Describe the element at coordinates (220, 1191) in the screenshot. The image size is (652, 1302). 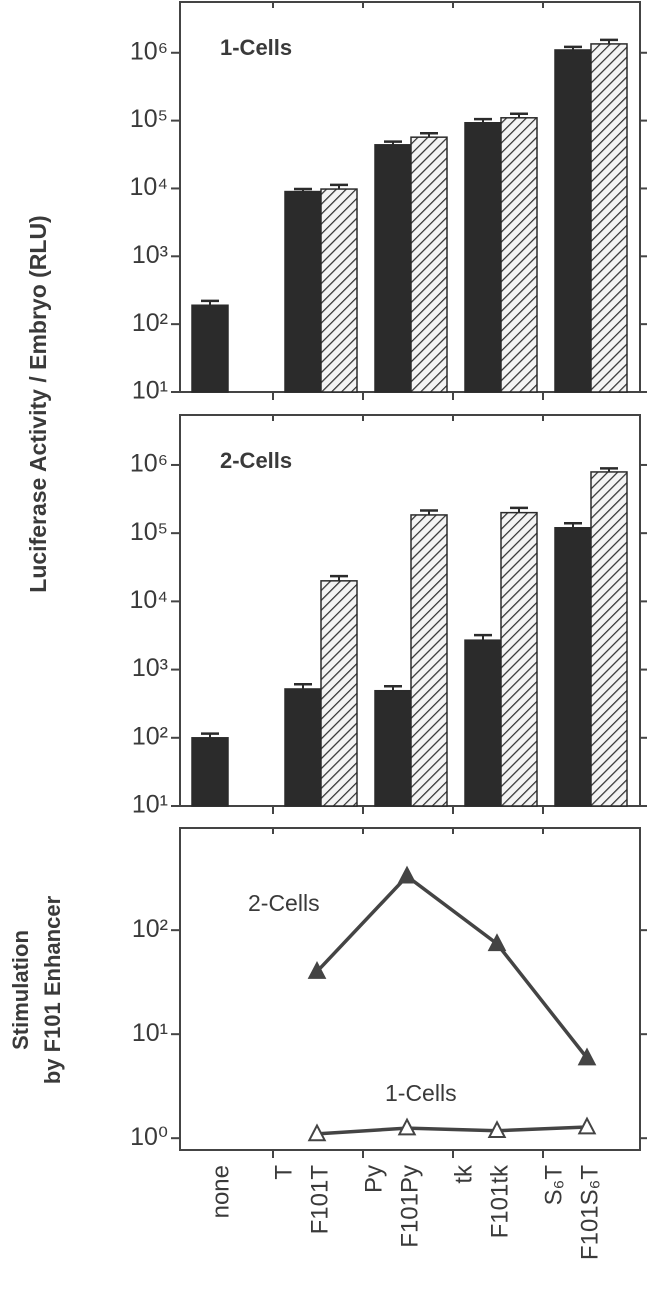
I see `x-tick-label: none` at that location.